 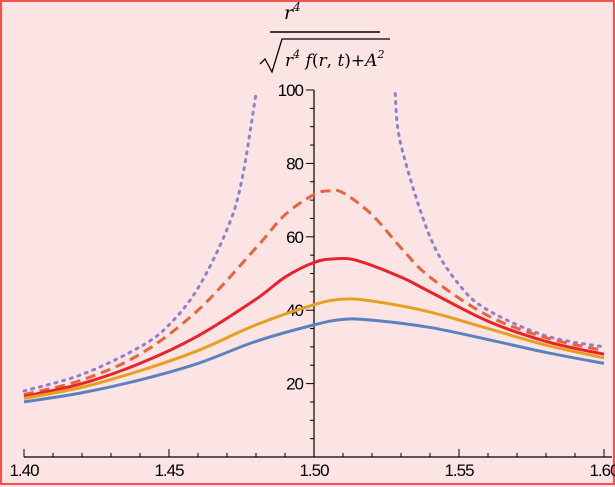 I want to click on title-numerator-base: r, so click(x=289, y=13).